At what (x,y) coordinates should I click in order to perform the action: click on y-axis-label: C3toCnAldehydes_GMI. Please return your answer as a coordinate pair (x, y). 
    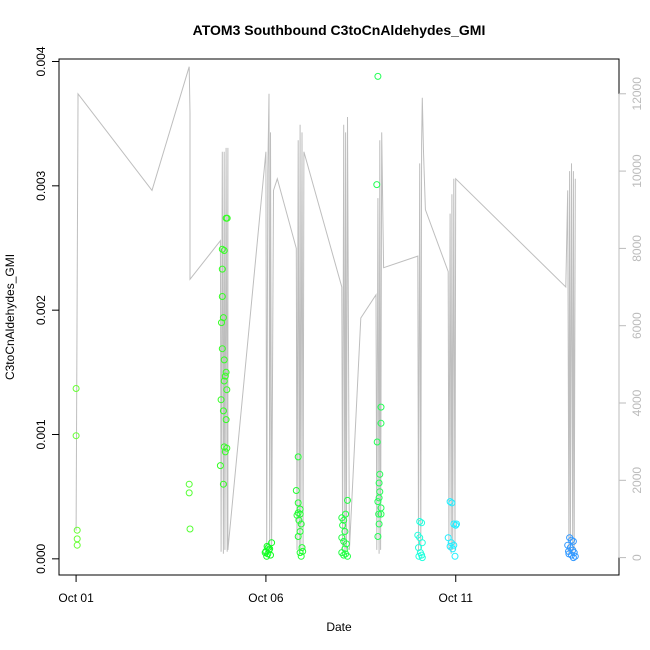
    Looking at the image, I should click on (10, 317).